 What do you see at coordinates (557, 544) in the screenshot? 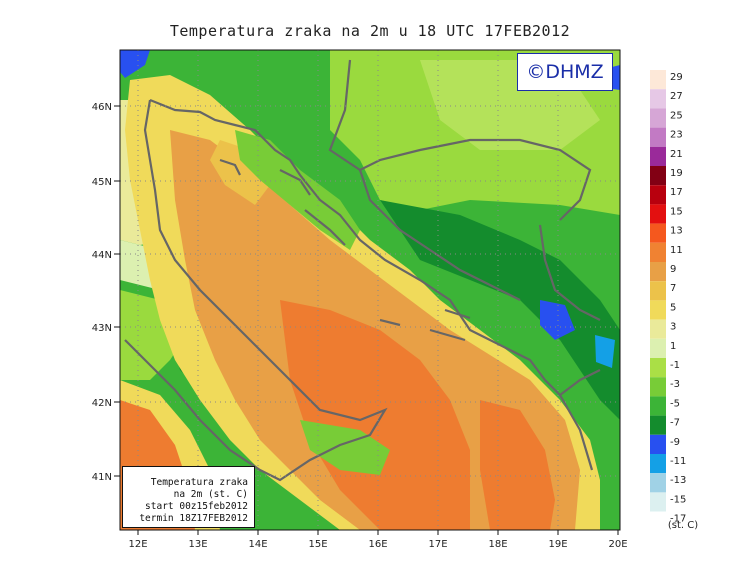
I see `lon-label: 19E` at bounding box center [557, 544].